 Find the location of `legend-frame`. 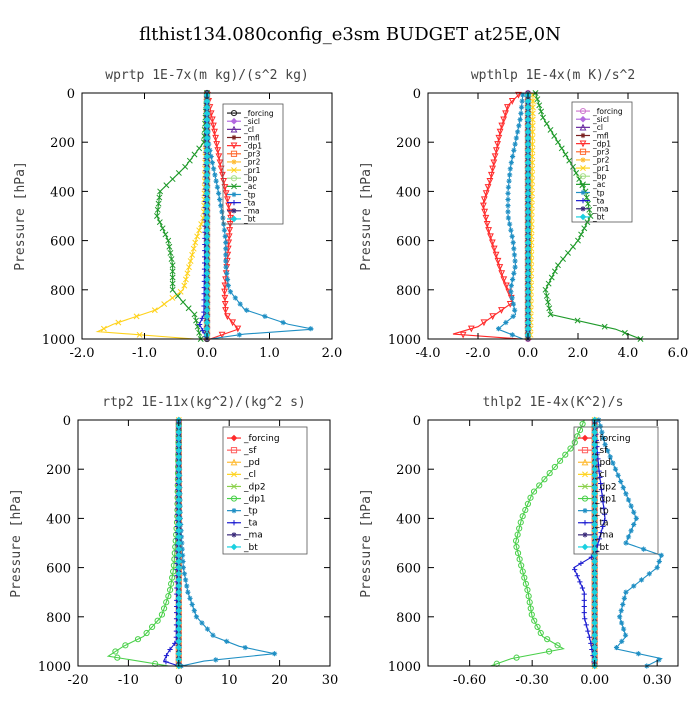

legend-frame is located at coordinates (265, 490).